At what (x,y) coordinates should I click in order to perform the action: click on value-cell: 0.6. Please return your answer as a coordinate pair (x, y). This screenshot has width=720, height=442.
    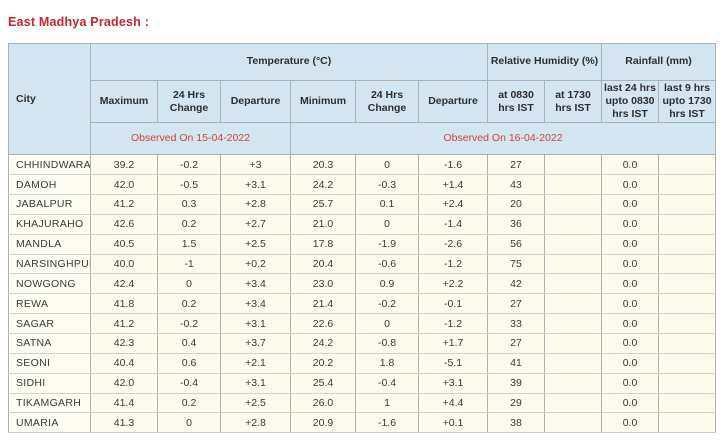
    Looking at the image, I should click on (189, 363).